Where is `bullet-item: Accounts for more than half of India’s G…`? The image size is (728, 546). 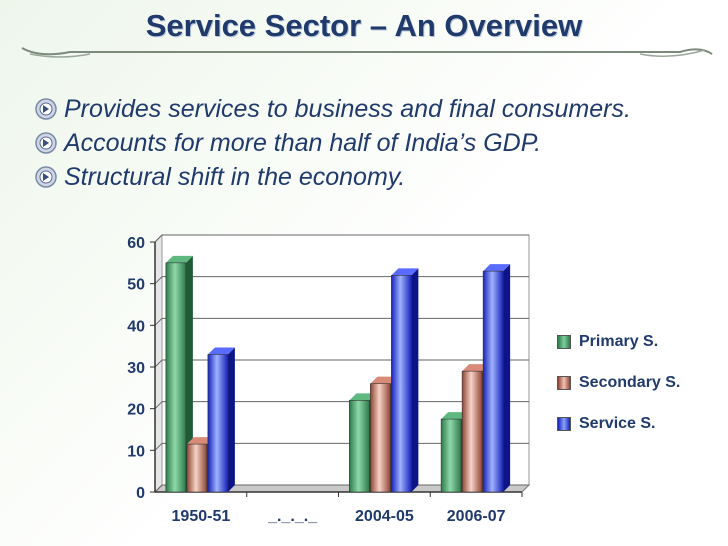 bullet-item: Accounts for more than half of India’s G… is located at coordinates (332, 143).